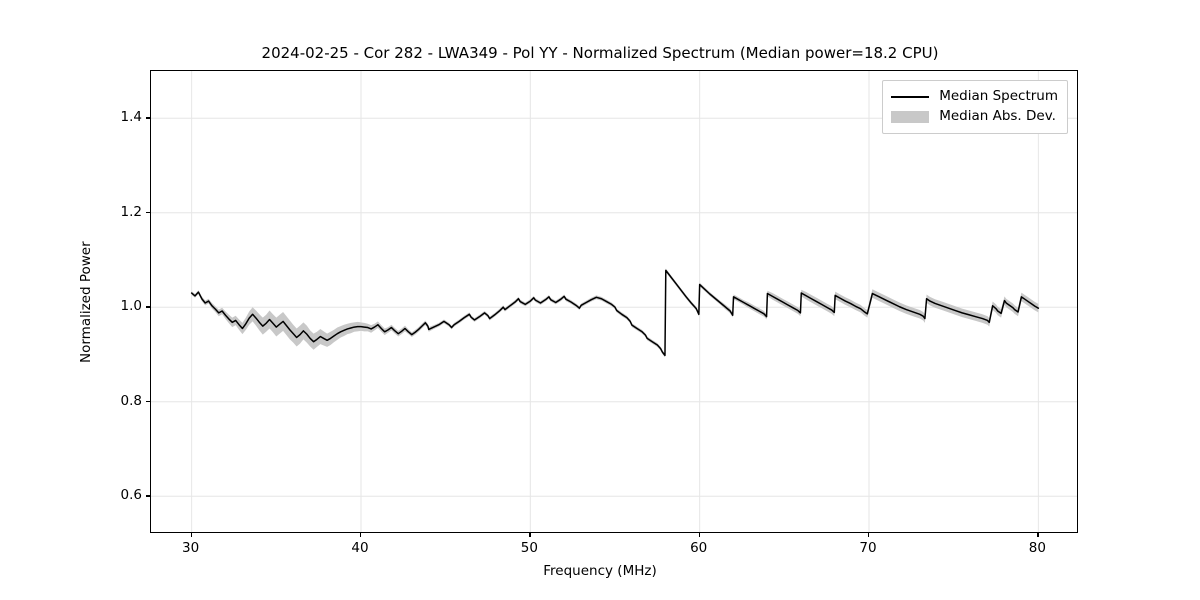 The width and height of the screenshot is (1200, 600). Describe the element at coordinates (998, 96) in the screenshot. I see `legend-label-median-spectrum: Median Spectrum` at that location.